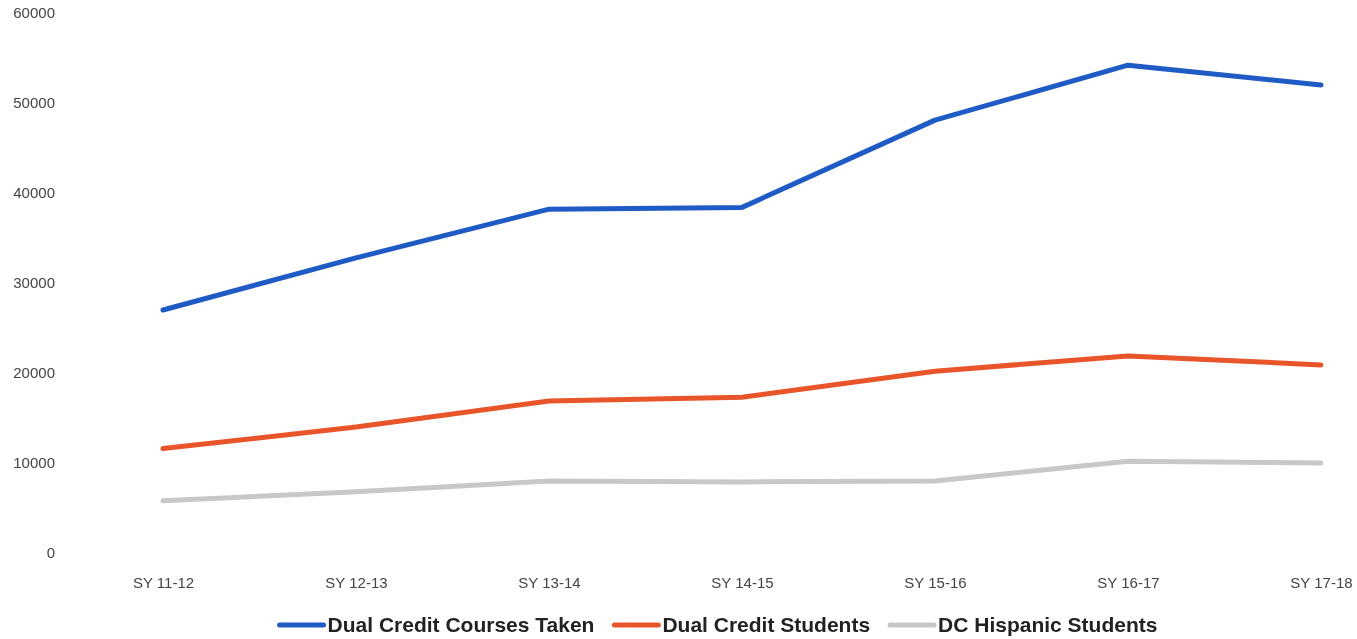 The image size is (1357, 639). Describe the element at coordinates (34, 283) in the screenshot. I see `y-tick-label: 30000` at that location.